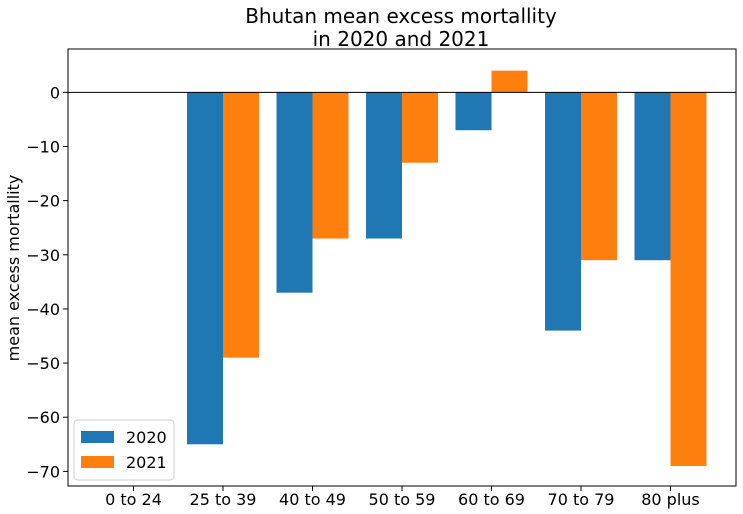 The image size is (743, 514). What do you see at coordinates (133, 499) in the screenshot?
I see `x-tick-label: 0 to 24` at bounding box center [133, 499].